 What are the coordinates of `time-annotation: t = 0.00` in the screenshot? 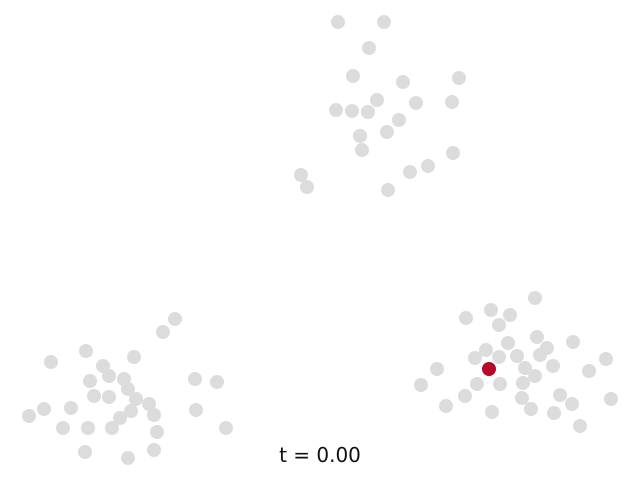 It's located at (320, 455).